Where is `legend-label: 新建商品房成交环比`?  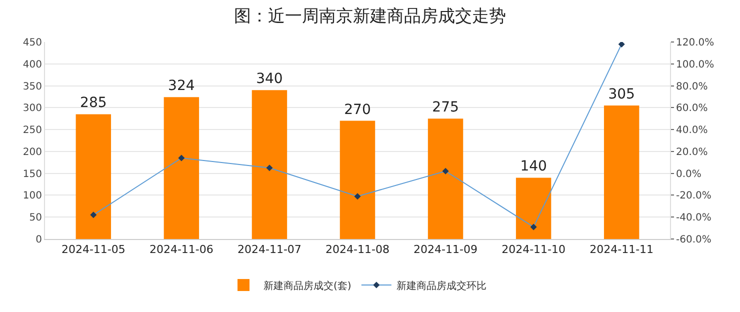
legend-label: 新建商品房成交环比 is located at coordinates (441, 286).